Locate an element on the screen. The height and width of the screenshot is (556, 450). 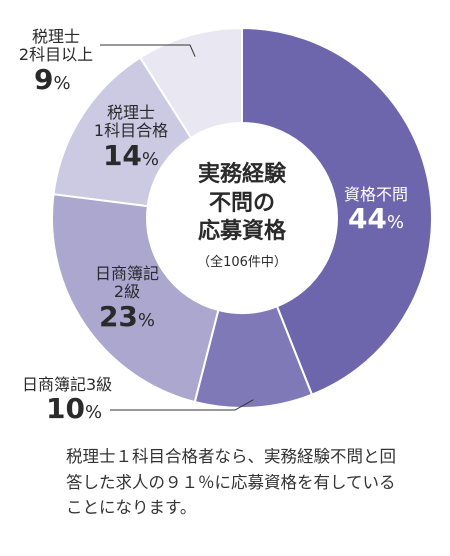
slice-value: 44% is located at coordinates (376, 219).